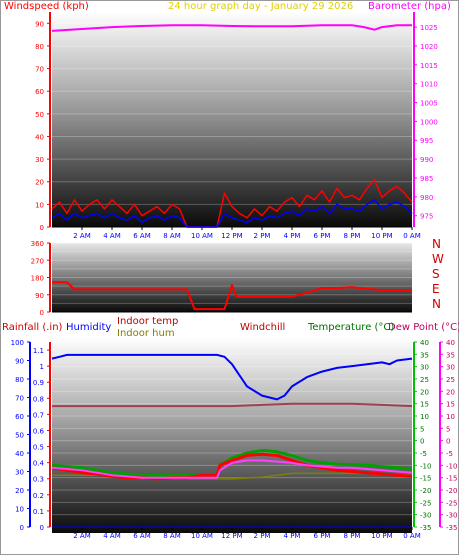 The width and height of the screenshot is (459, 559). Describe the element at coordinates (231, 28) in the screenshot. I see `barometer-line` at that location.